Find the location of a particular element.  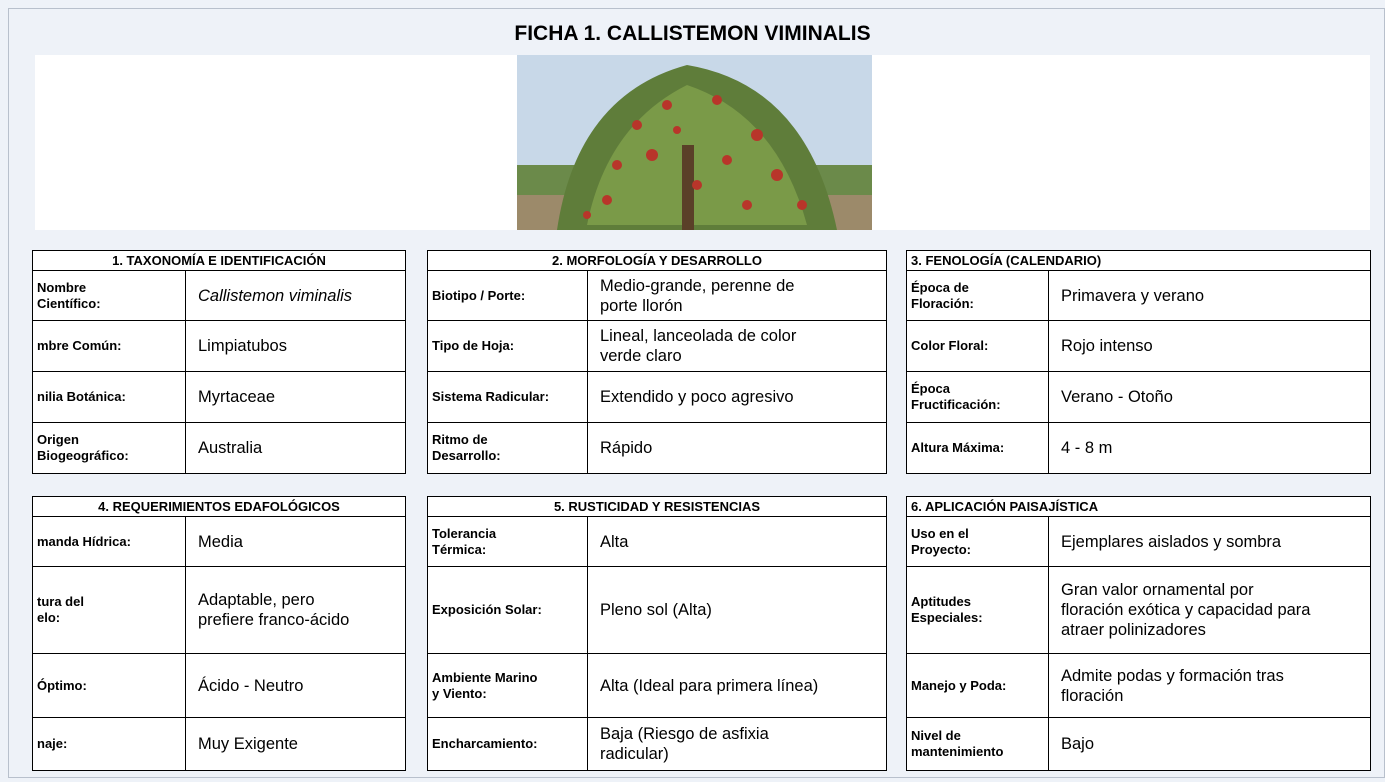

field-value: Primavera y verano is located at coordinates (1209, 295).